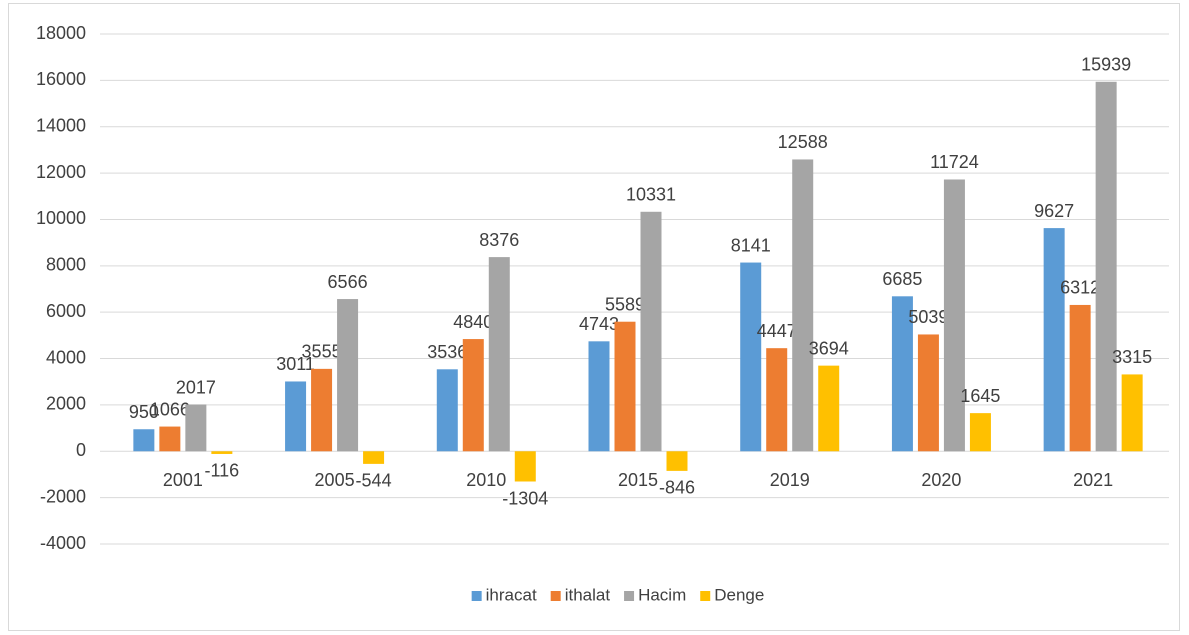 The height and width of the screenshot is (635, 1189). I want to click on y-tick-label: 10000, so click(61, 218).